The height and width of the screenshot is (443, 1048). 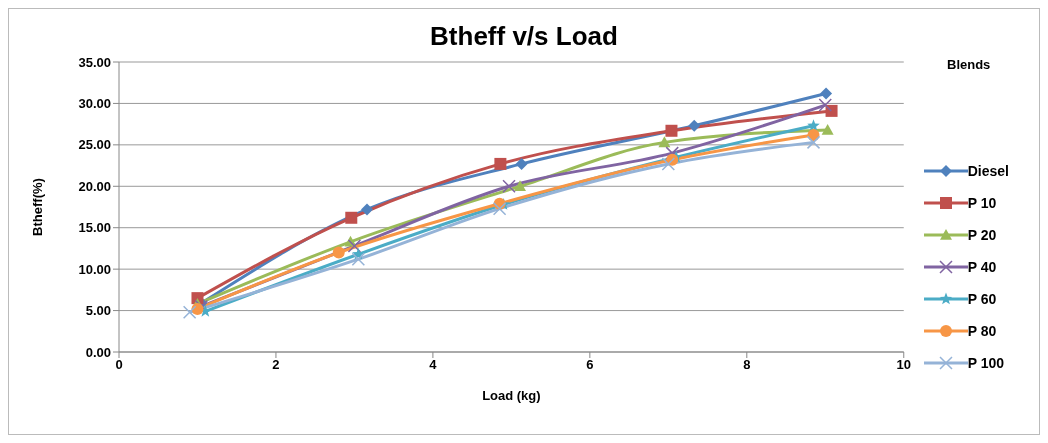 What do you see at coordinates (969, 64) in the screenshot?
I see `legend-title: Blends` at bounding box center [969, 64].